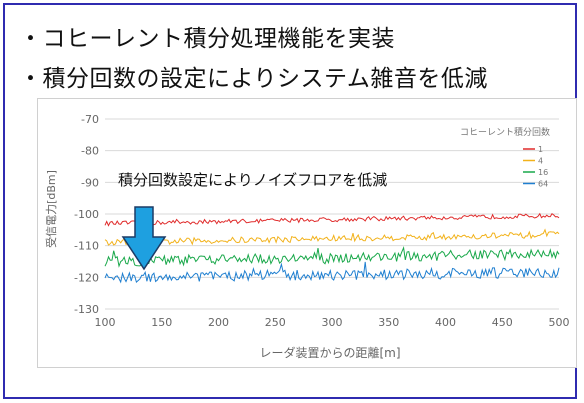 The image size is (584, 403). I want to click on x-tick-label: 500, so click(559, 322).